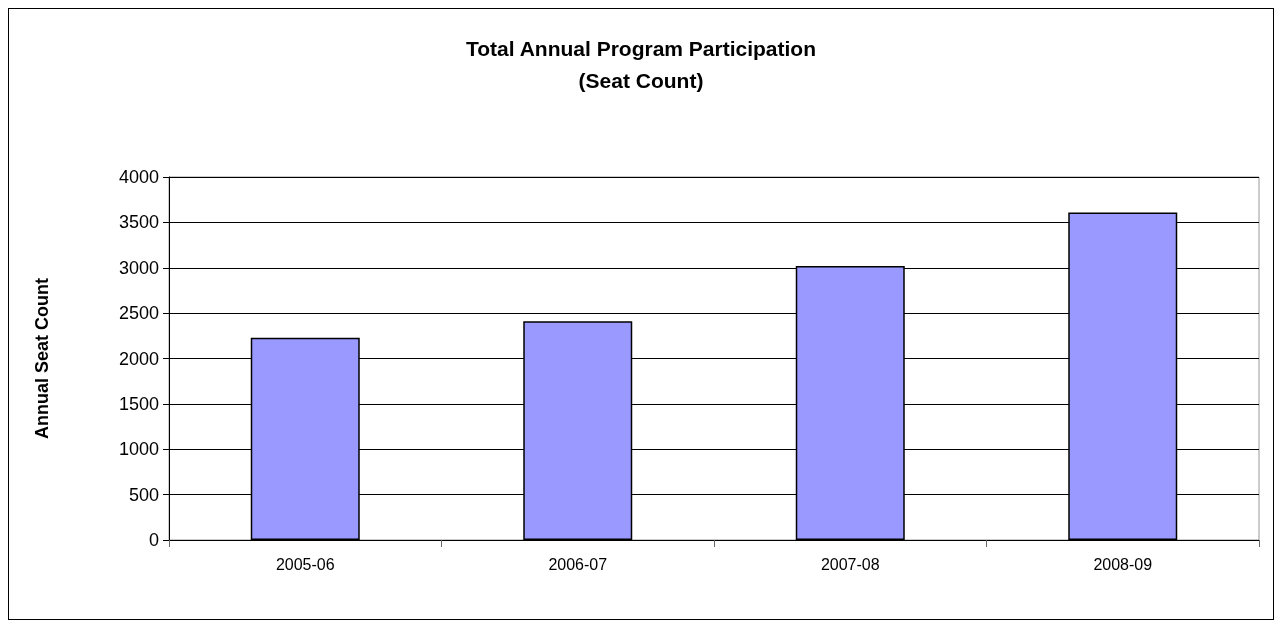 This screenshot has height=631, width=1284. What do you see at coordinates (143, 494) in the screenshot?
I see `y-tick-label: 500` at bounding box center [143, 494].